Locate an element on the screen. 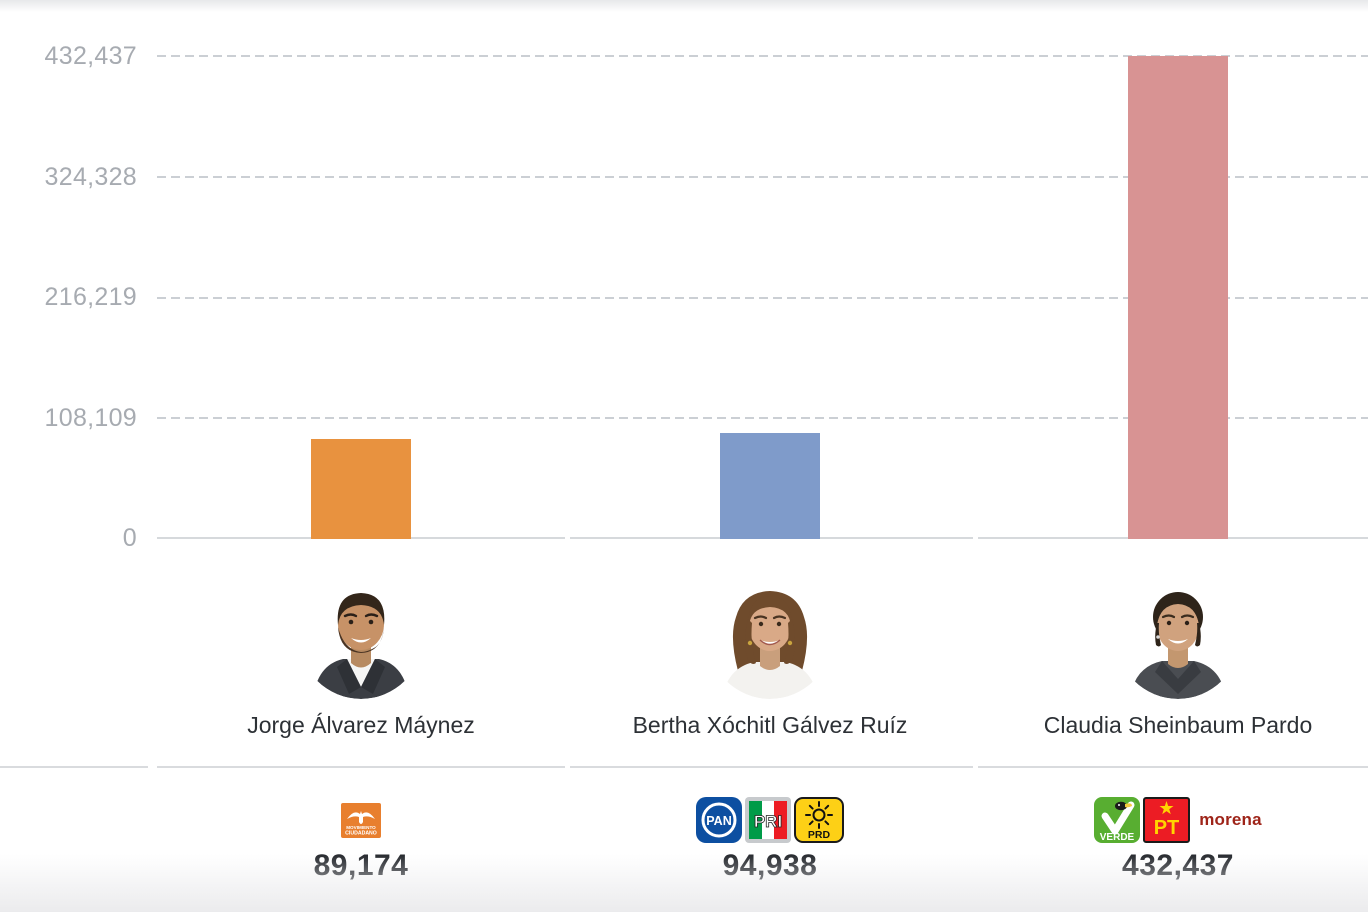  prd-label: PRD is located at coordinates (819, 835).